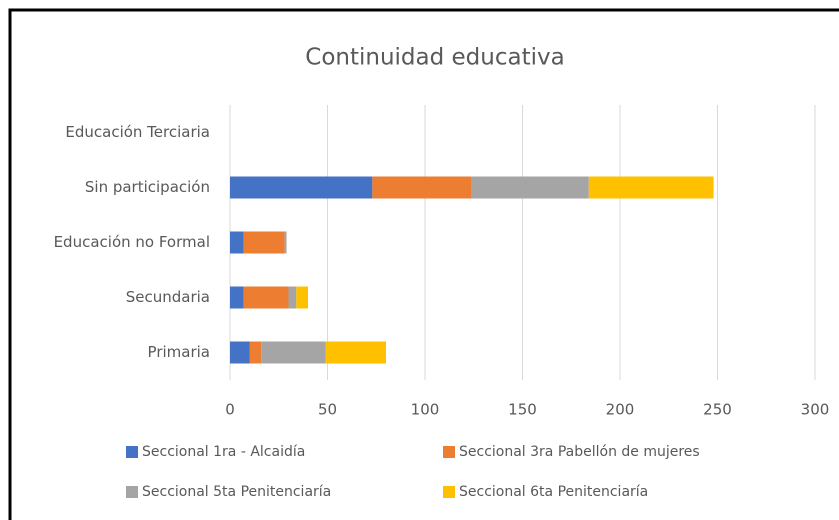  Describe the element at coordinates (522, 410) in the screenshot. I see `x-tick-label: 150` at that location.